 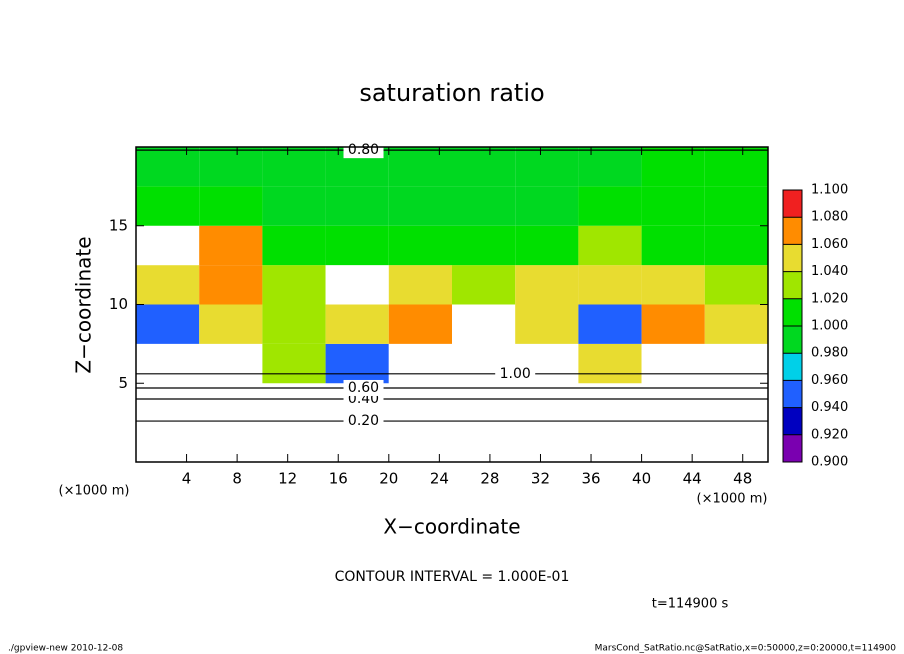 I want to click on contour-label: 0.20, so click(x=363, y=421).